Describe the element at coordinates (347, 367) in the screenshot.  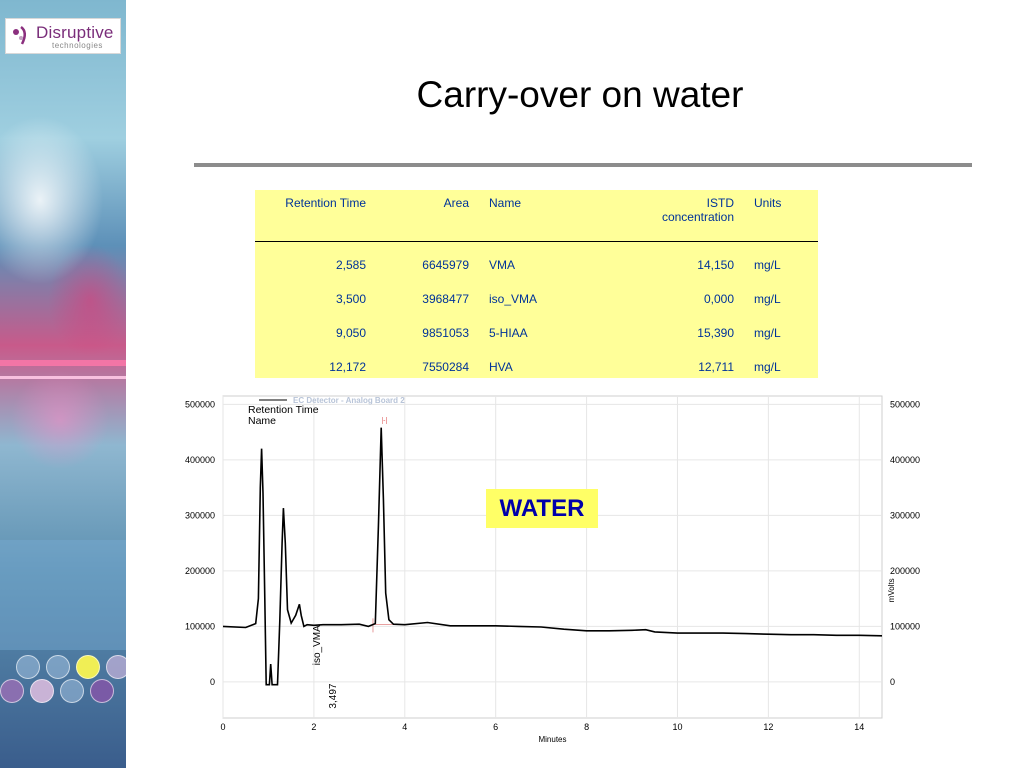
I see `cell-retention-time: 12,172` at that location.